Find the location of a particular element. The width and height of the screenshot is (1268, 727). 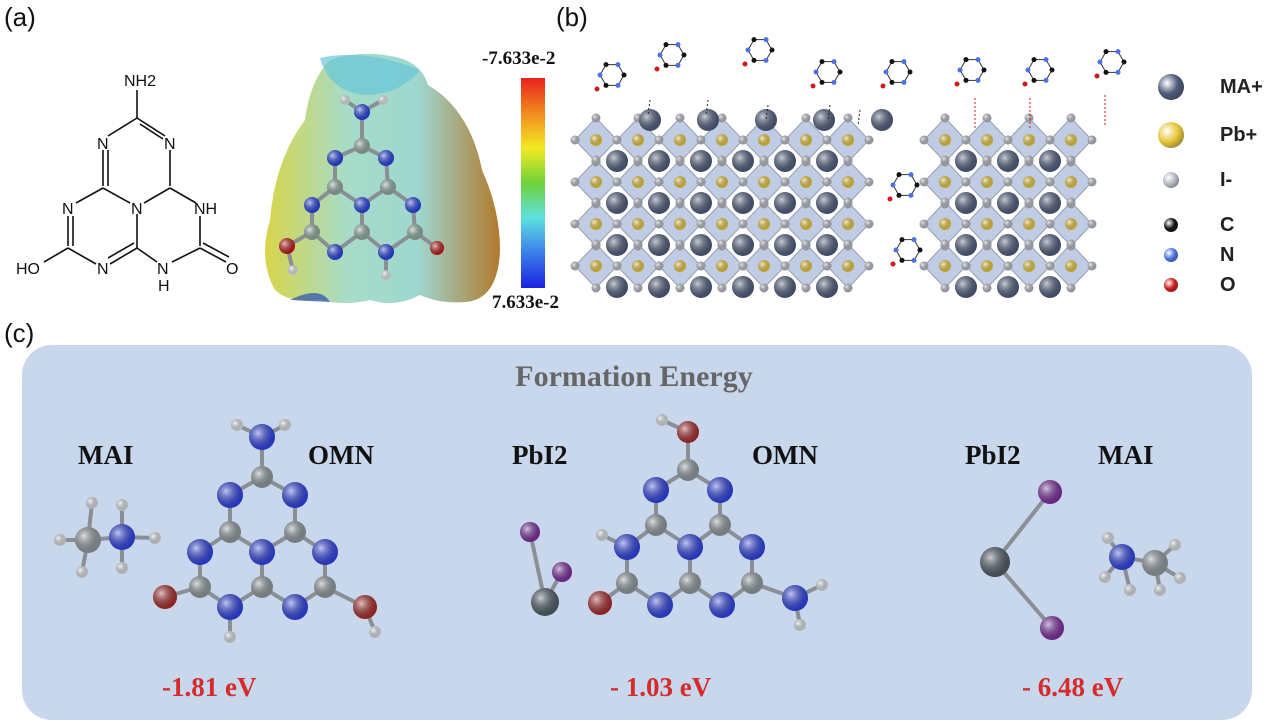

group2-right-label: OMN is located at coordinates (785, 455).